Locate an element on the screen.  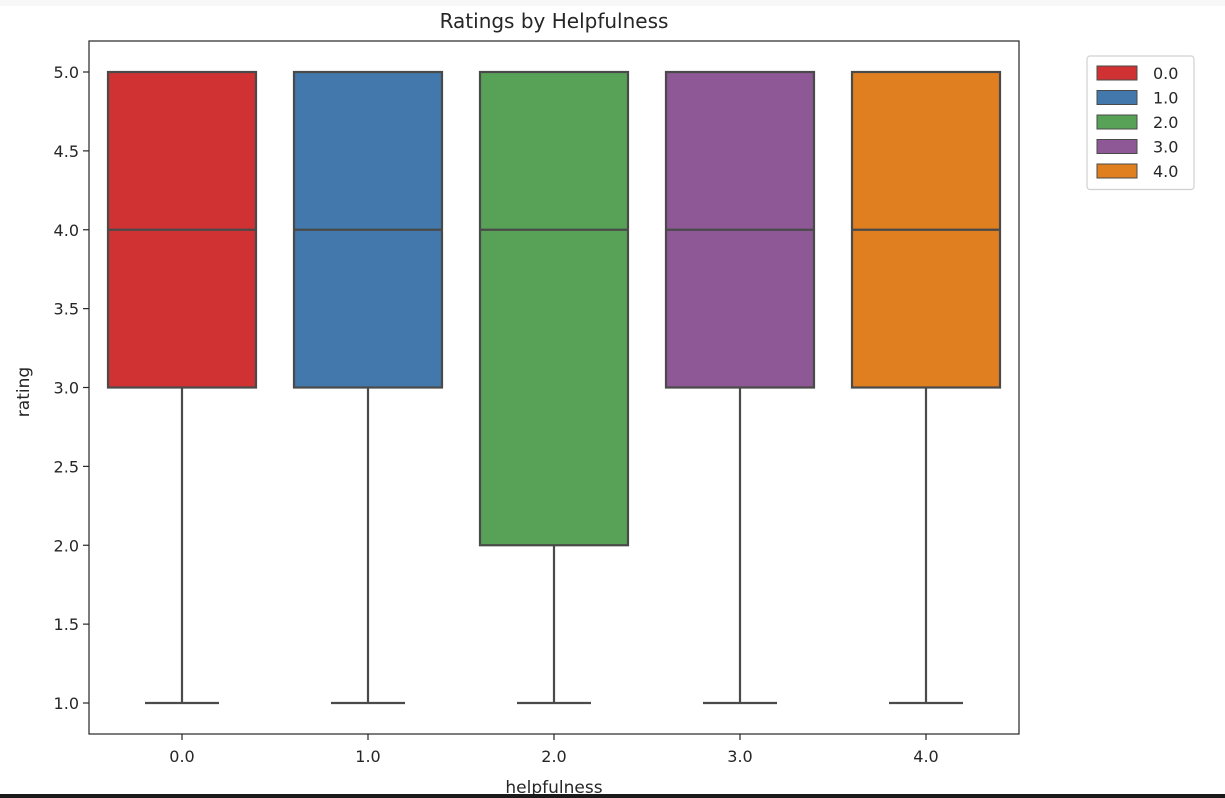
y-tick-label: 1.0 is located at coordinates (66, 703).